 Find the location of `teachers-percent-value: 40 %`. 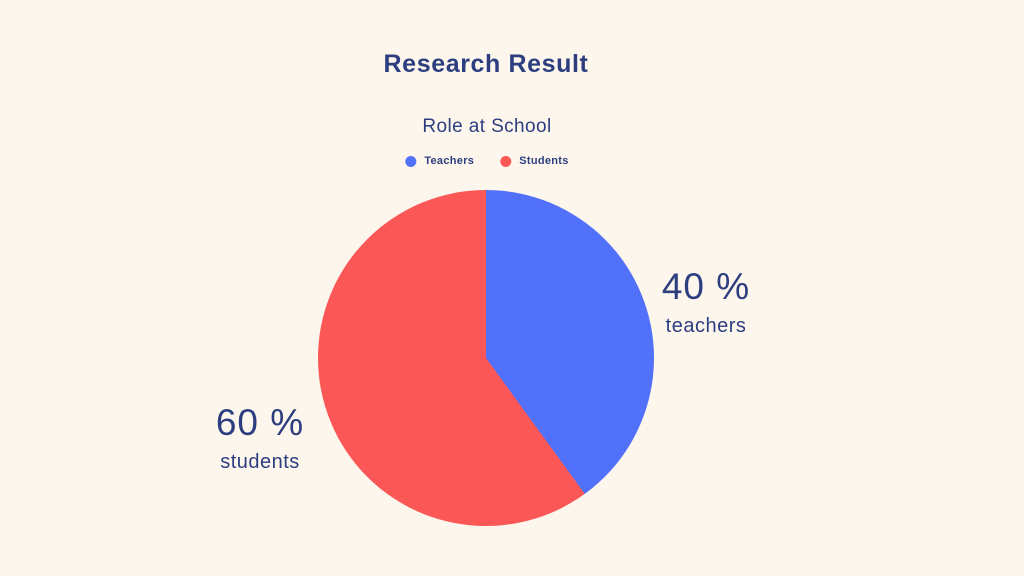

teachers-percent-value: 40 % is located at coordinates (706, 286).